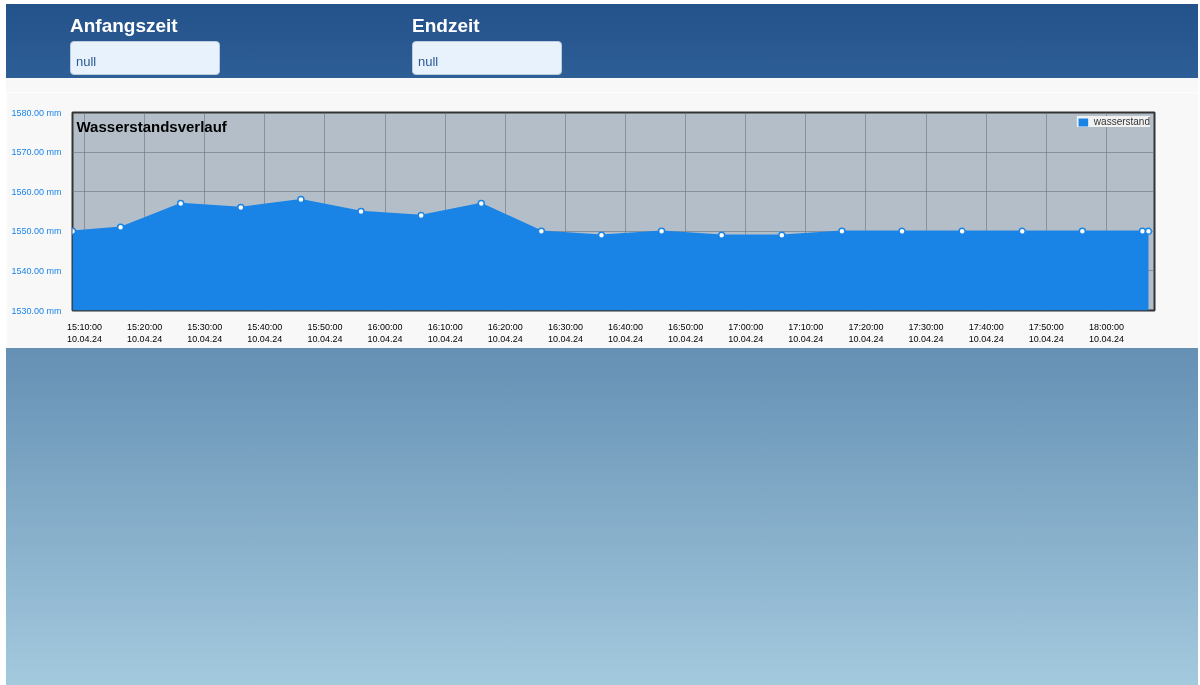 This screenshot has height=685, width=1200. What do you see at coordinates (686, 332) in the screenshot?
I see `x-tick-label: 16:50:00 10.04.24` at bounding box center [686, 332].